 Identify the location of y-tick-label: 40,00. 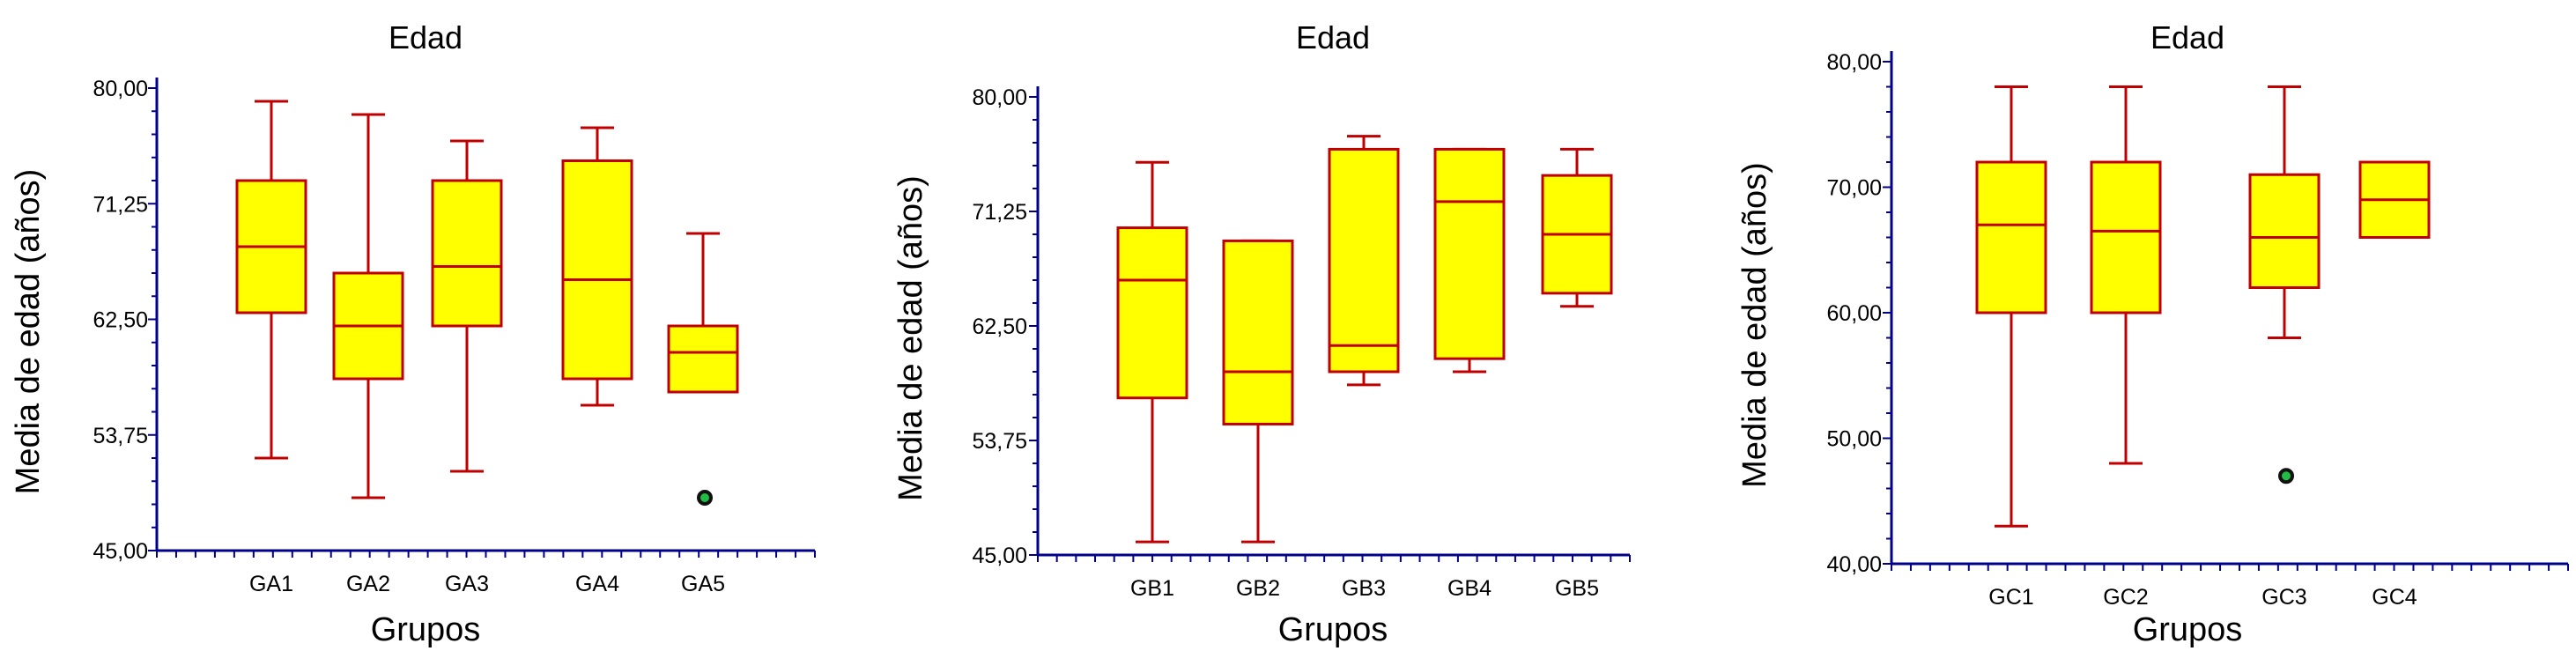
(1854, 564).